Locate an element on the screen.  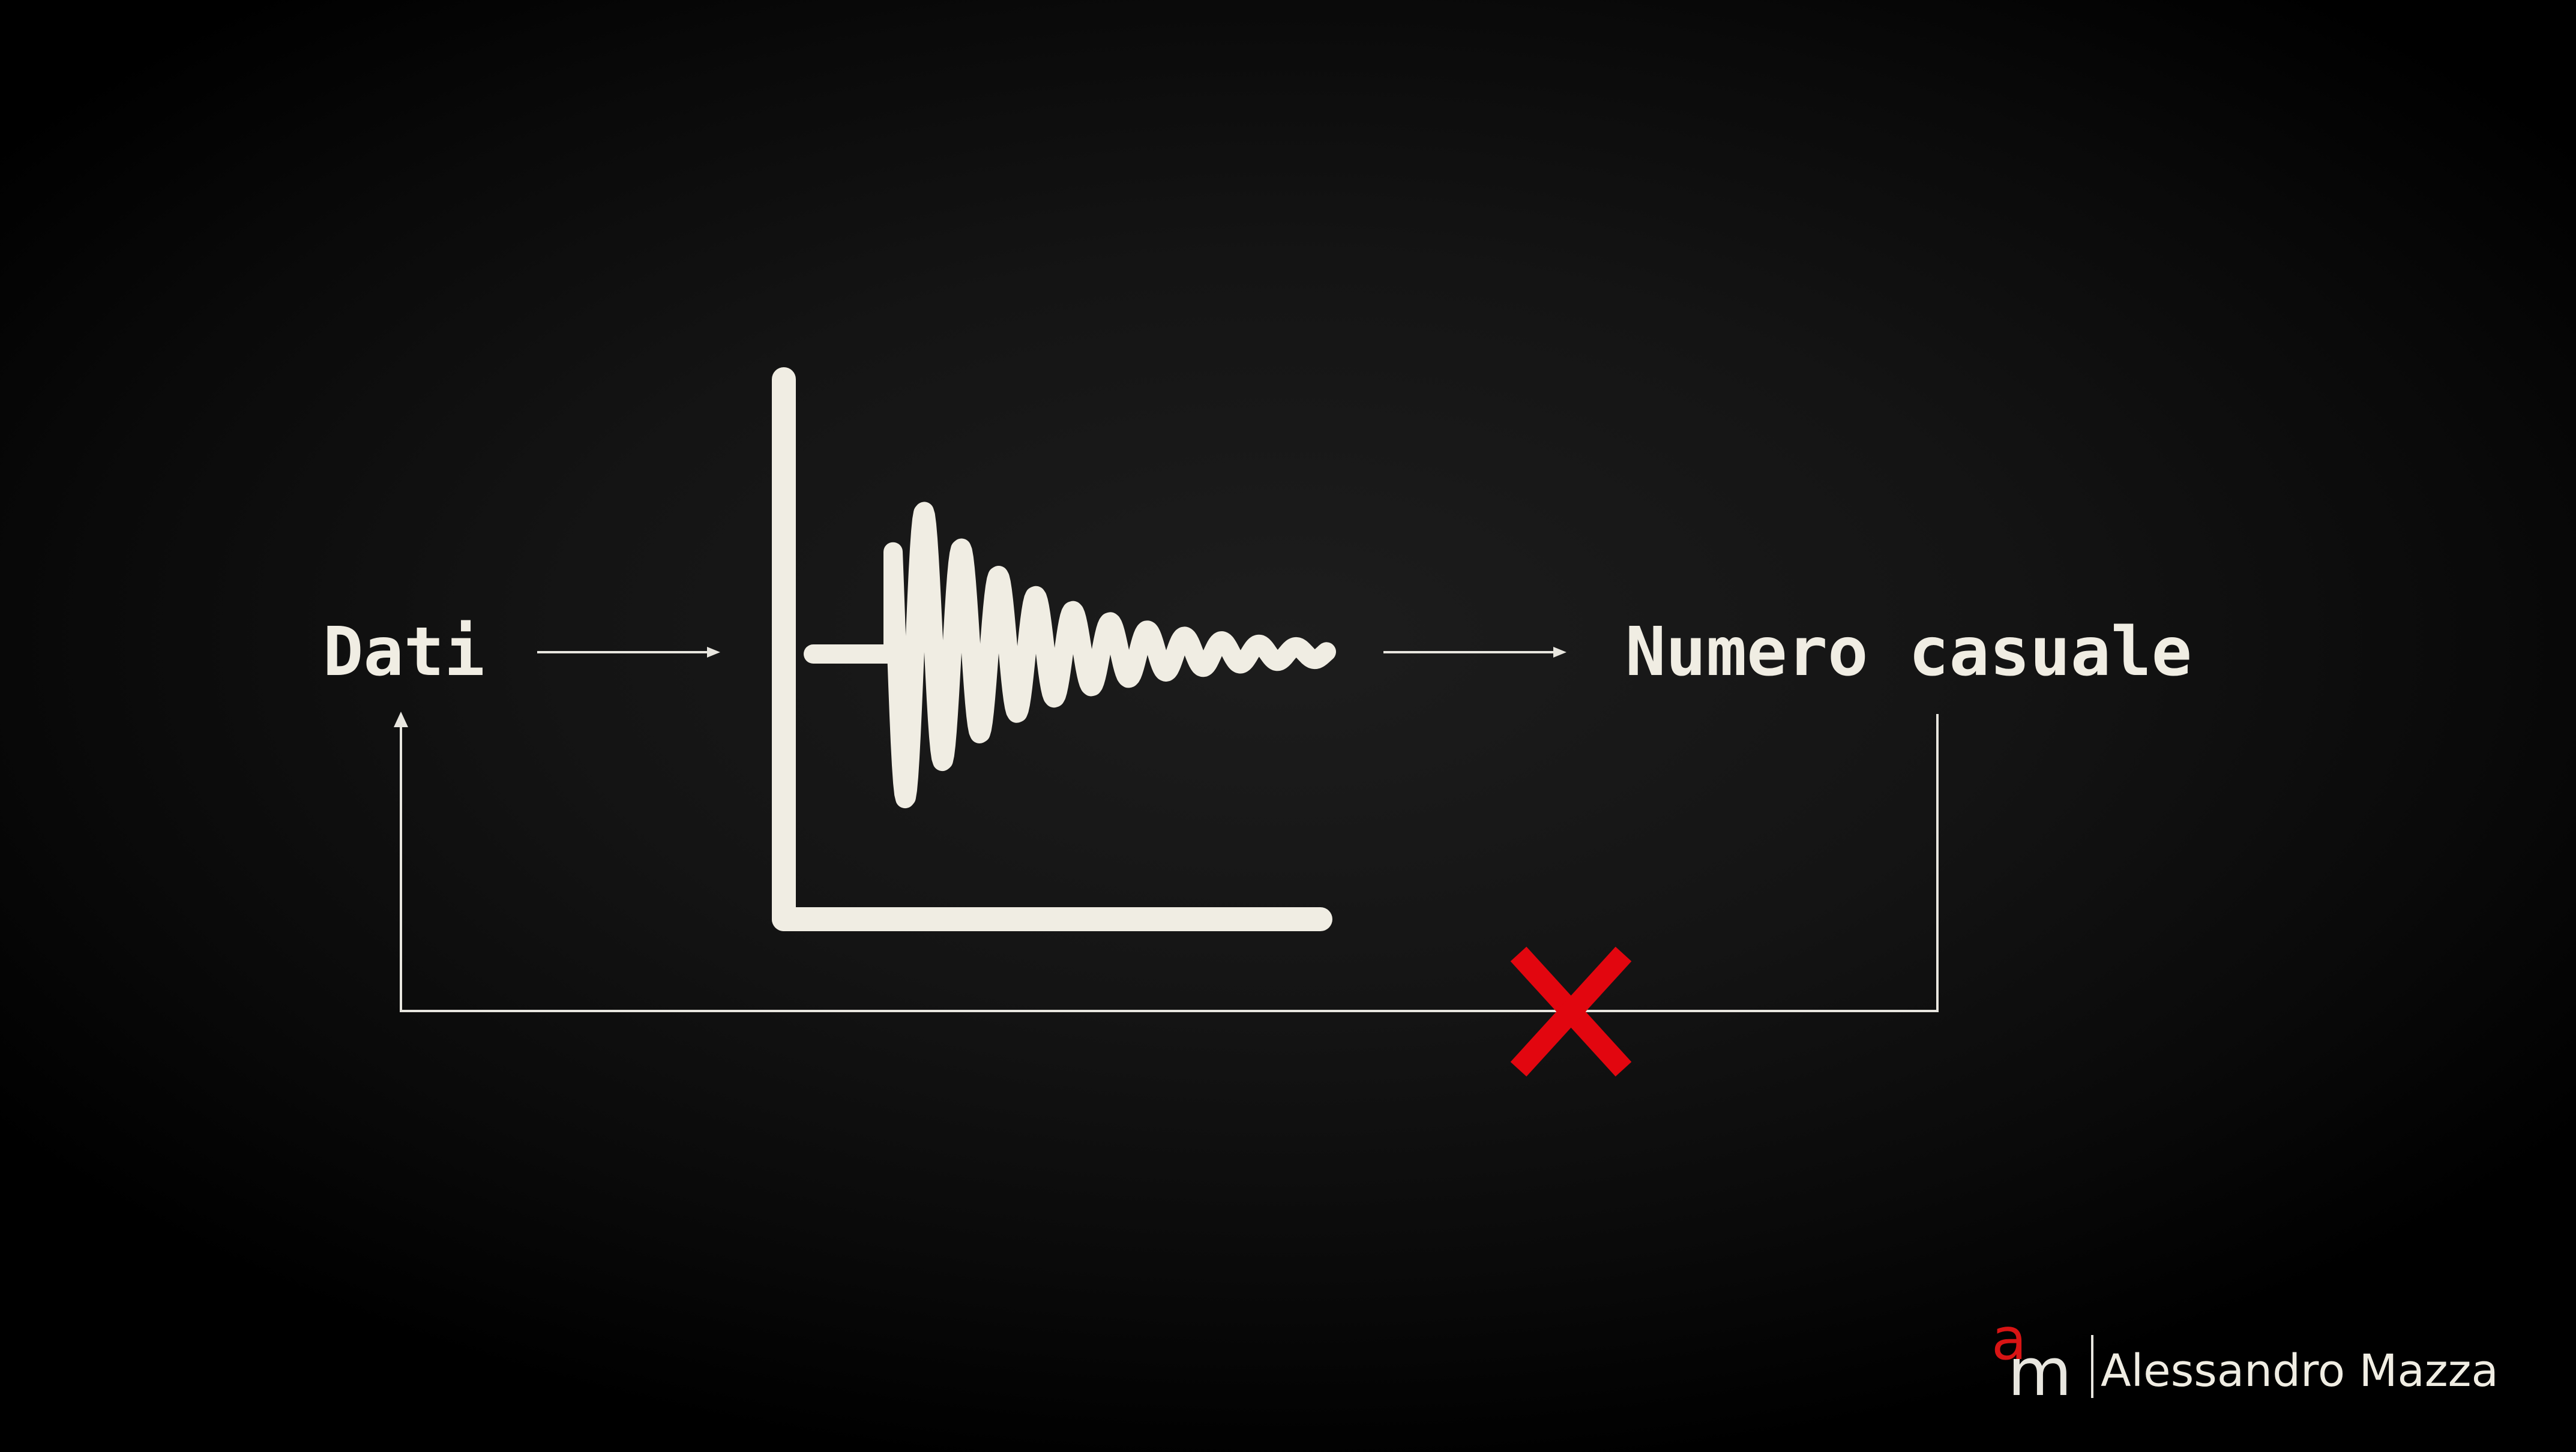
damped-wave-curve is located at coordinates (1070, 655).